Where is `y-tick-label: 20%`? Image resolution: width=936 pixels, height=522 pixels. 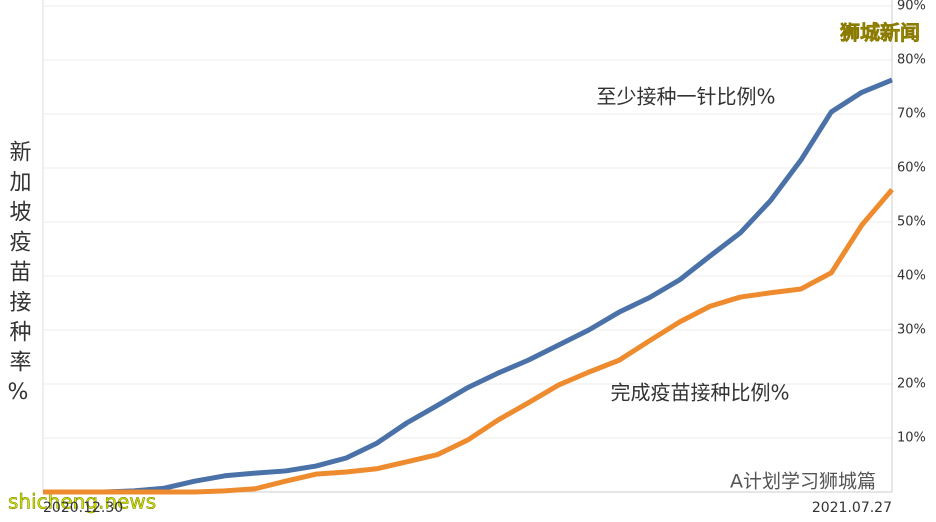
y-tick-label: 20% is located at coordinates (911, 384).